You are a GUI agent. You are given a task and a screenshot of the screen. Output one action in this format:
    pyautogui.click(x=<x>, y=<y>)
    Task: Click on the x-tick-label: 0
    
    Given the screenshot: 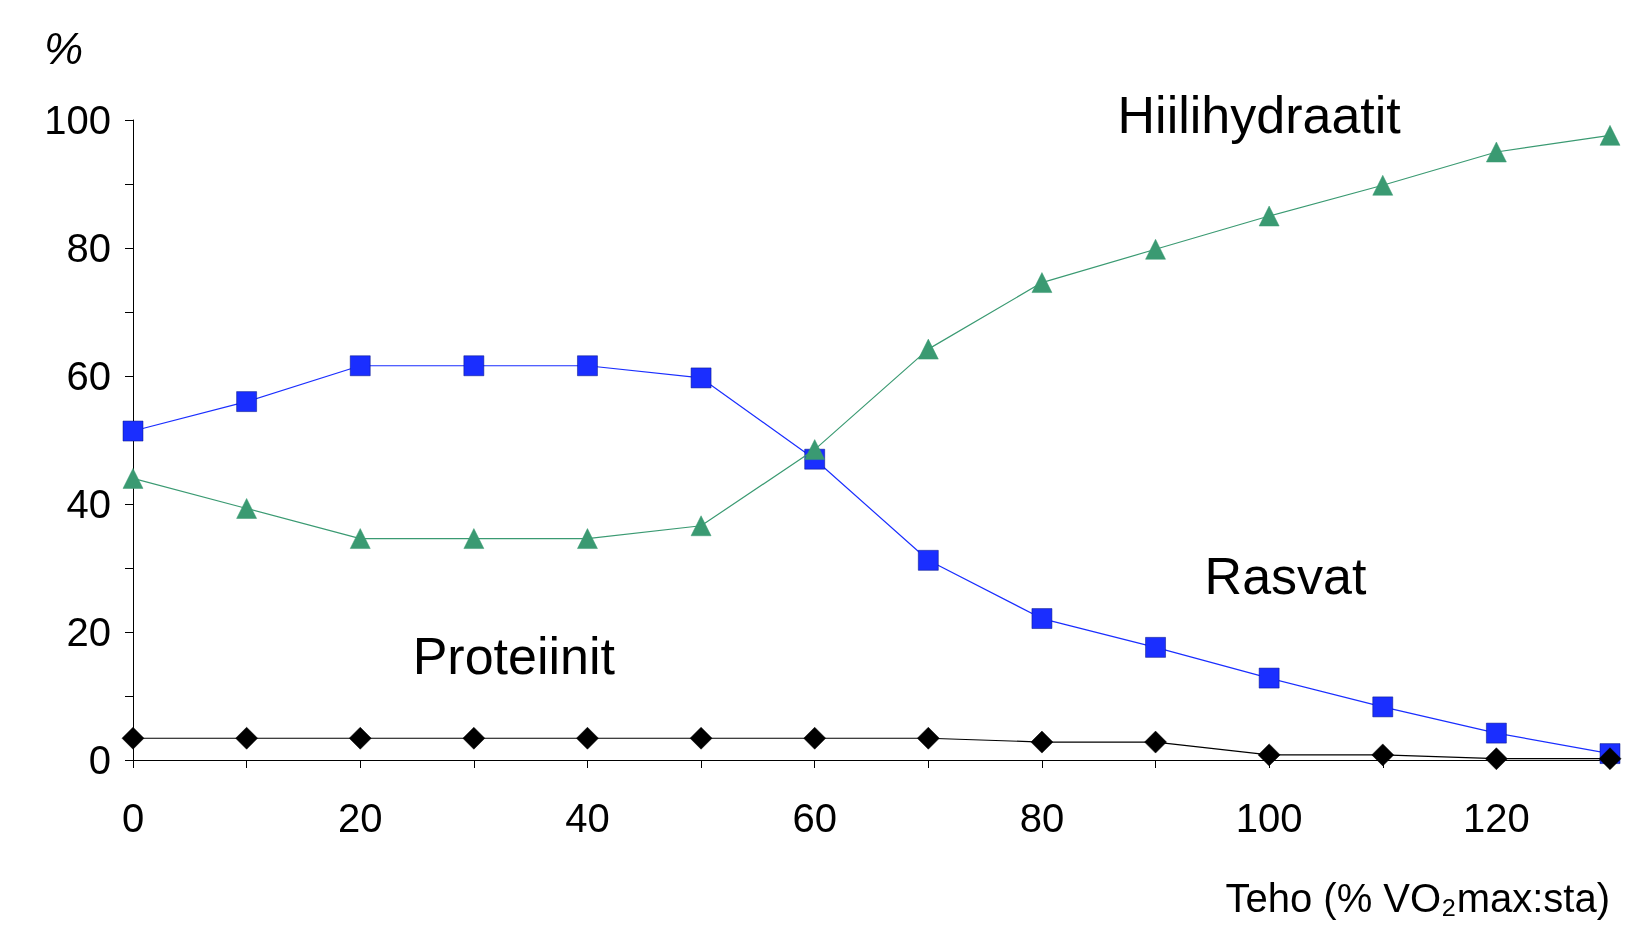 What is the action you would take?
    pyautogui.click(x=133, y=818)
    